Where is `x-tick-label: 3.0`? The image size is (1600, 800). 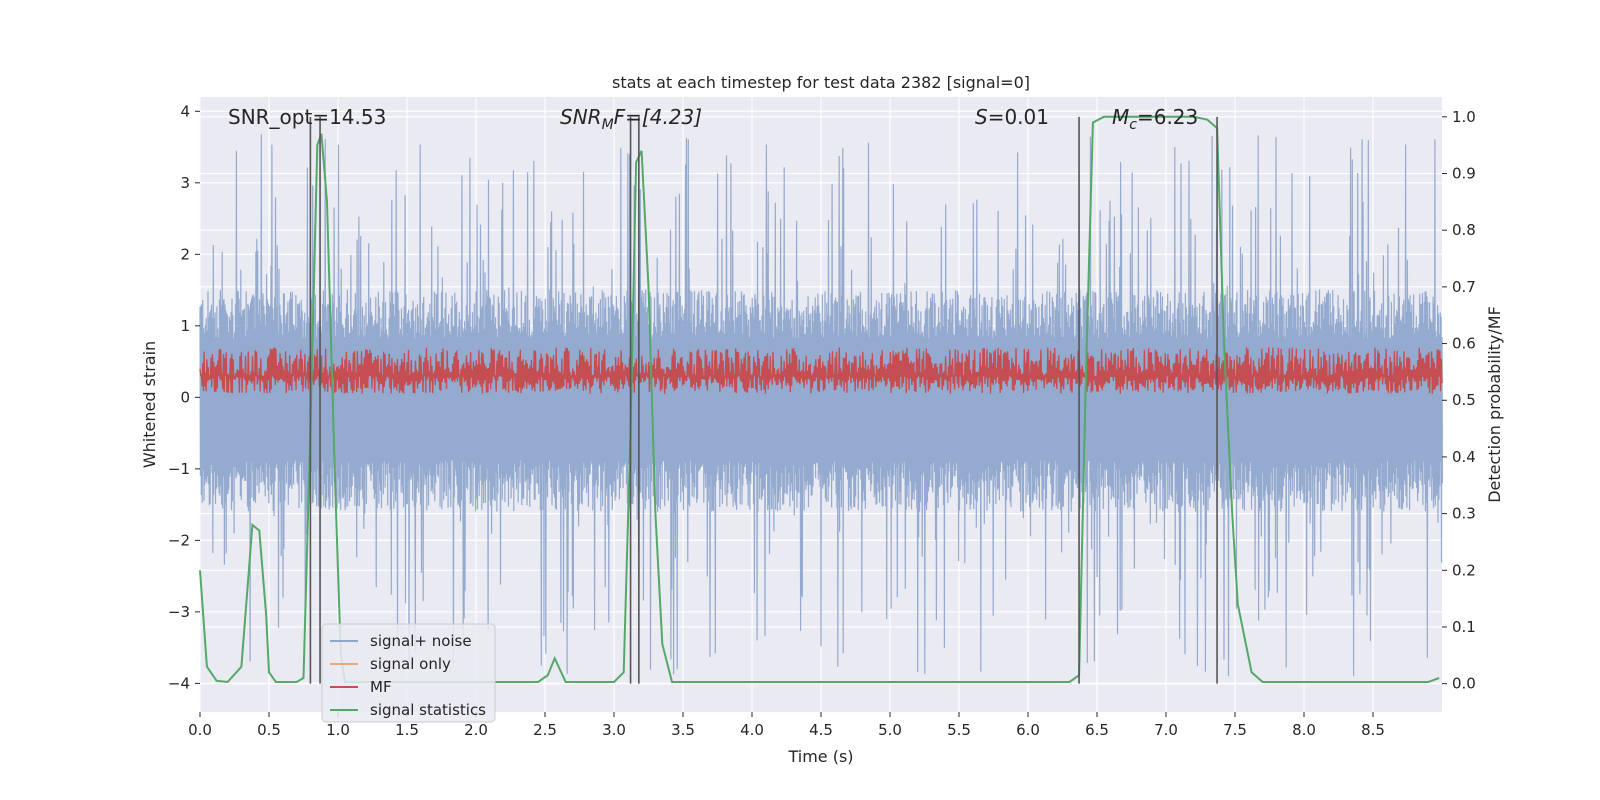 x-tick-label: 3.0 is located at coordinates (614, 730).